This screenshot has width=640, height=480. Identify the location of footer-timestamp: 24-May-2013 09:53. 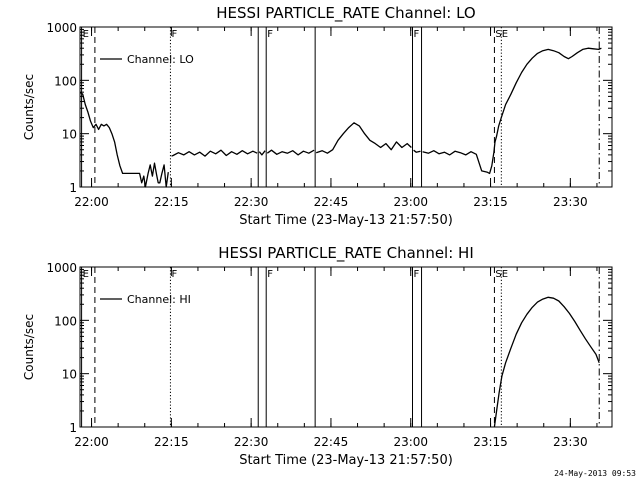
(595, 473).